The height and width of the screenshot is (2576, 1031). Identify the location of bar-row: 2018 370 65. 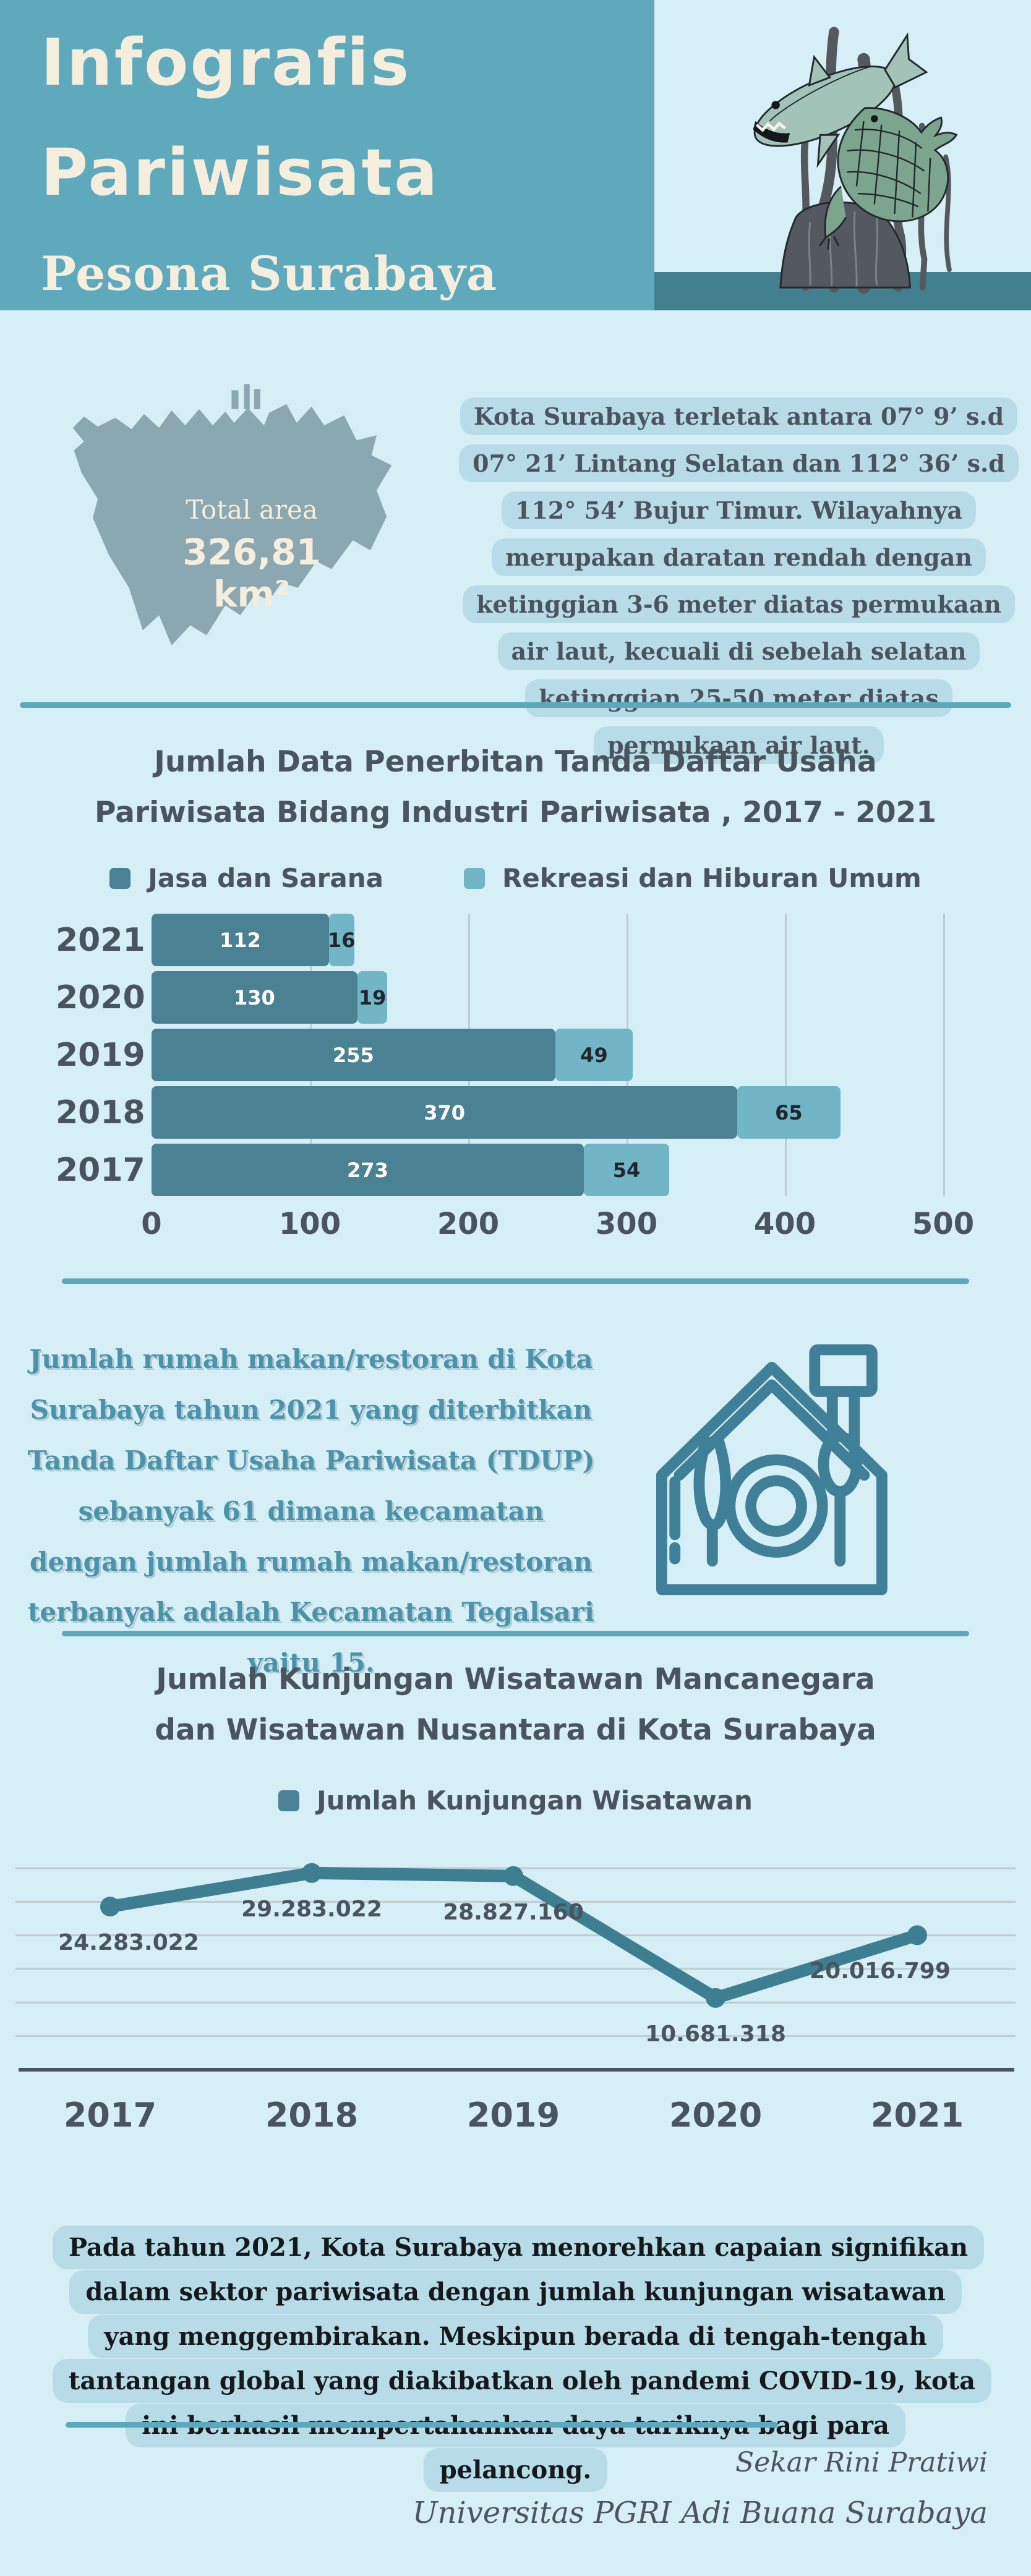
(516, 1112).